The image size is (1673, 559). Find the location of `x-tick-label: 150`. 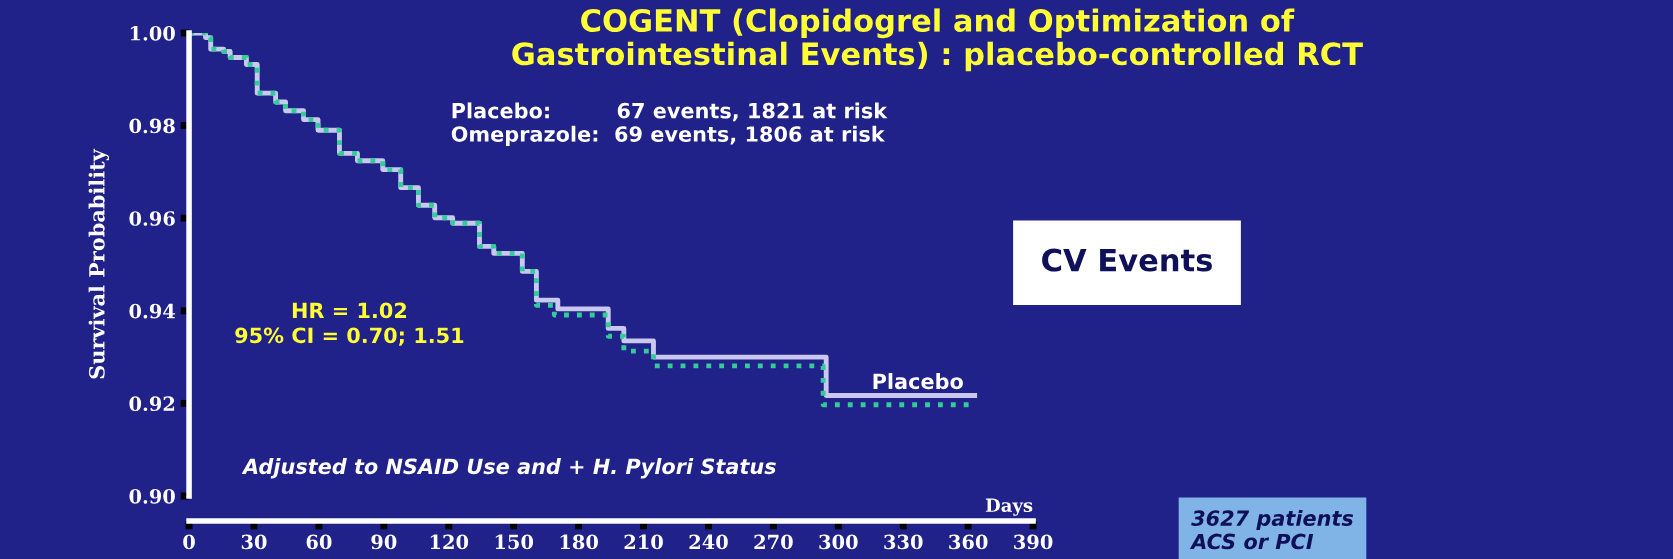

x-tick-label: 150 is located at coordinates (514, 542).